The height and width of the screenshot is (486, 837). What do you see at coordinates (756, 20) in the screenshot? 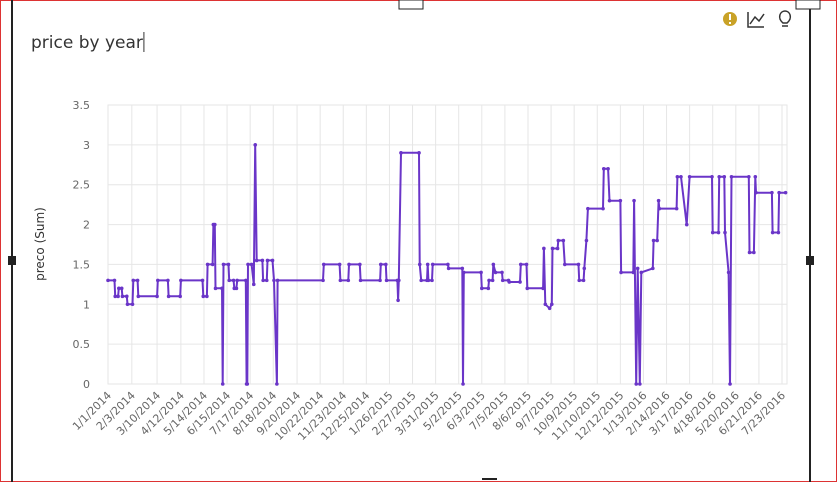
I see `chart-type-icon` at bounding box center [756, 20].